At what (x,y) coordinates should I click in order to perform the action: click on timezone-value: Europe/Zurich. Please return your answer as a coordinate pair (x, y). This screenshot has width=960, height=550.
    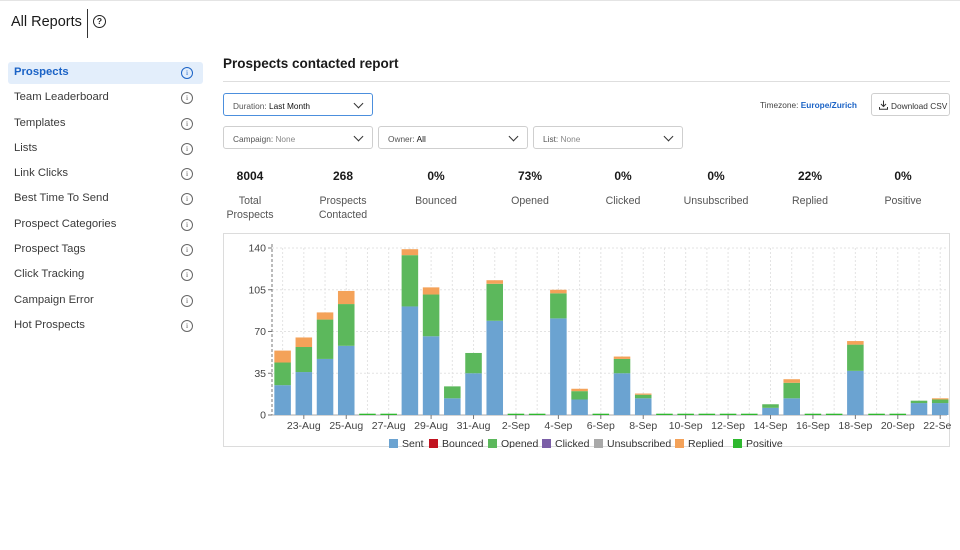
    Looking at the image, I should click on (828, 105).